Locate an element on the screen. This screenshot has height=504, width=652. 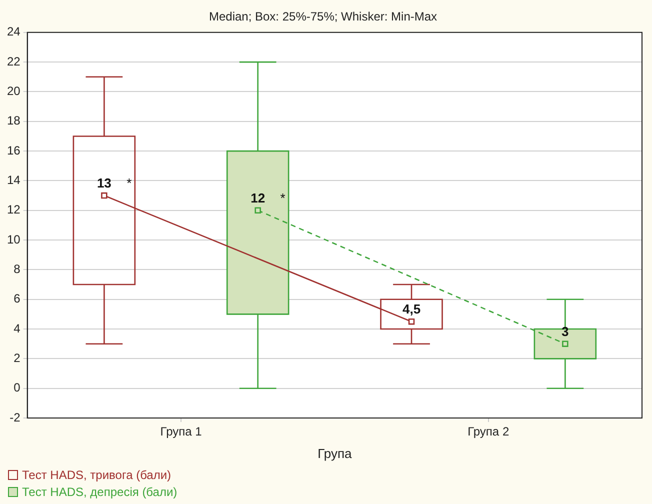
y-tick-label: 0 is located at coordinates (17, 387).